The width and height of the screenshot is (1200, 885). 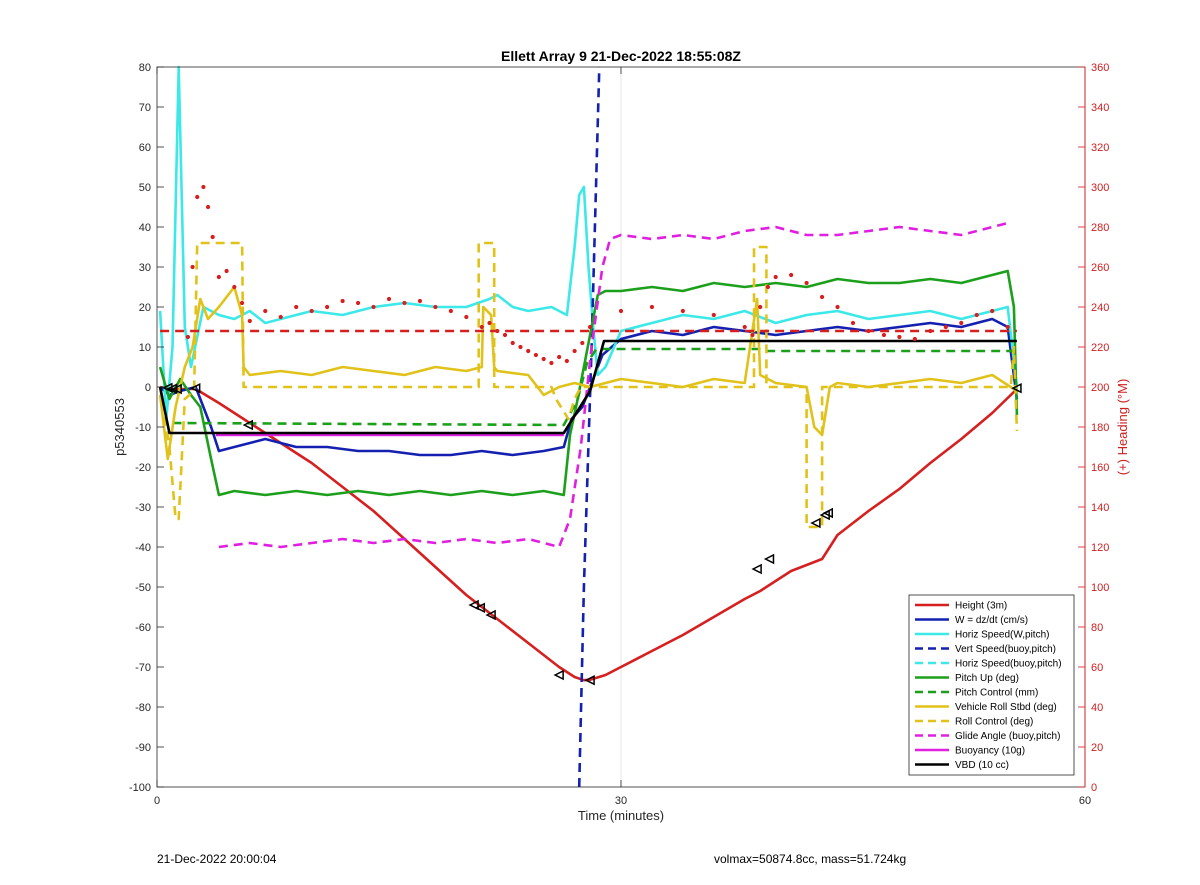 I want to click on y-tick-label: -100, so click(x=140, y=788).